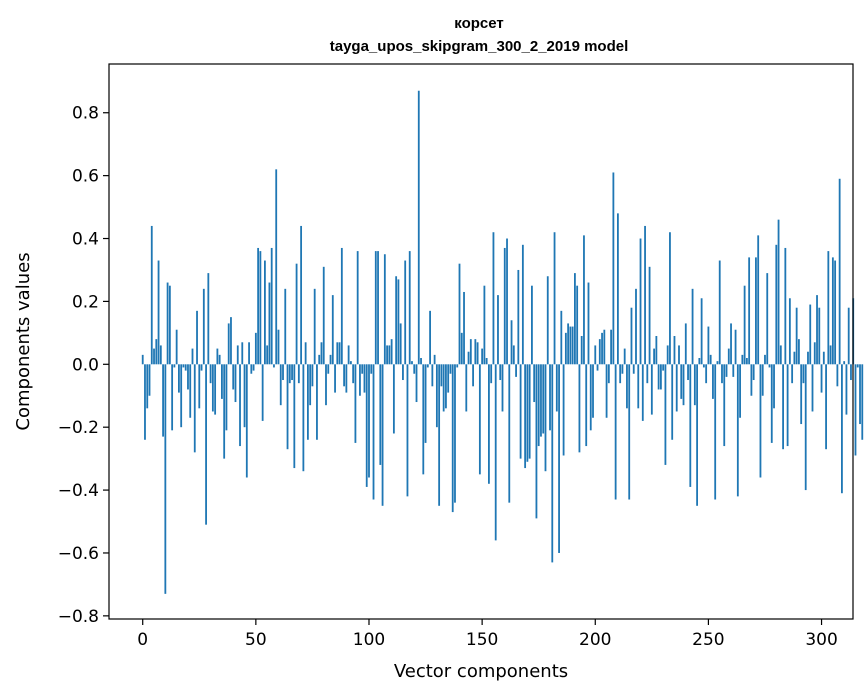 This screenshot has width=867, height=696. Describe the element at coordinates (85, 240) in the screenshot. I see `y-tick-label-6: 0.4` at that location.